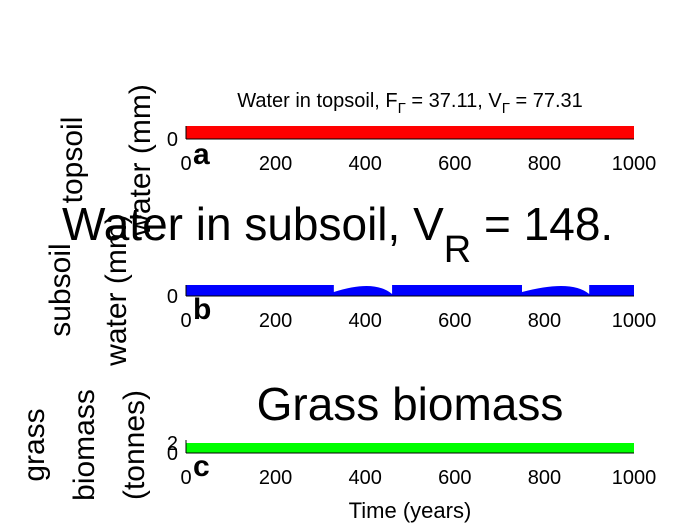 This screenshot has height=525, width=700. Describe the element at coordinates (185, 164) in the screenshot. I see `panel-a-xtick-0: 0` at that location.